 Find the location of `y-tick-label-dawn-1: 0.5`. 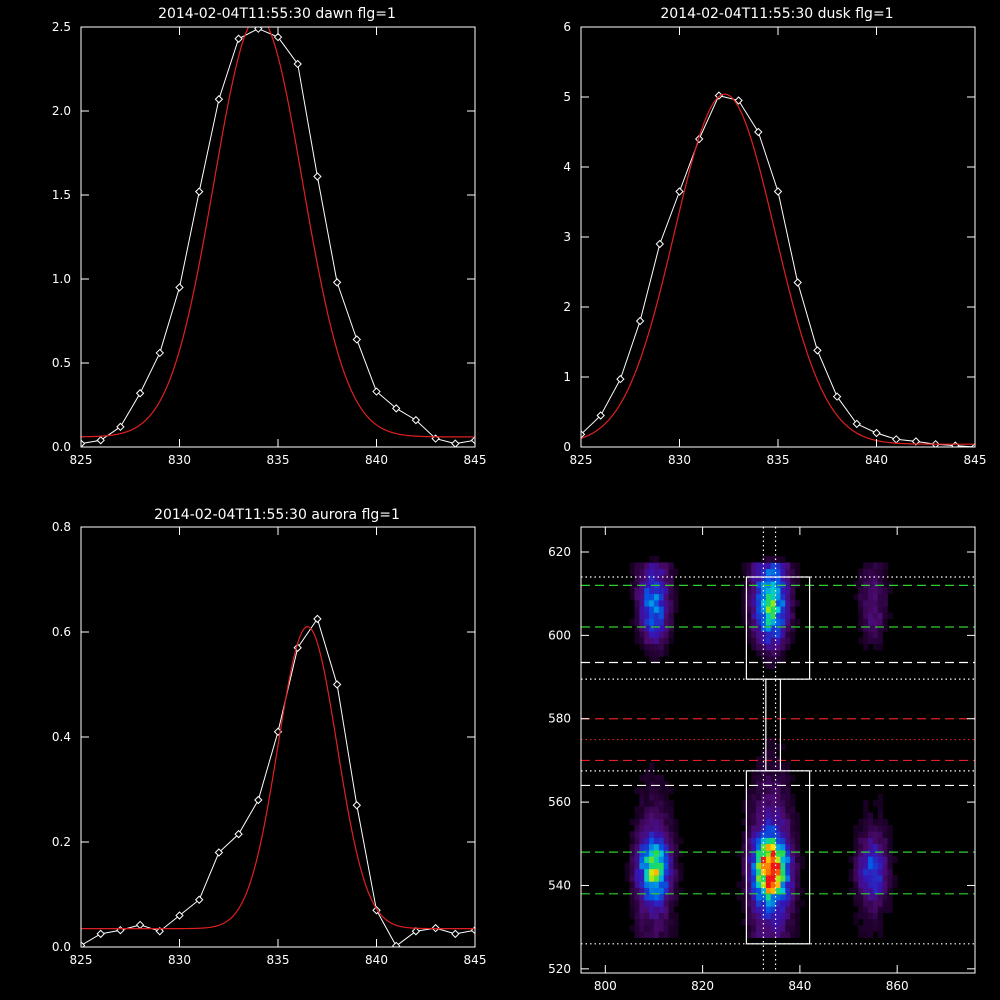

y-tick-label-dawn-1: 0.5 is located at coordinates (61, 363).